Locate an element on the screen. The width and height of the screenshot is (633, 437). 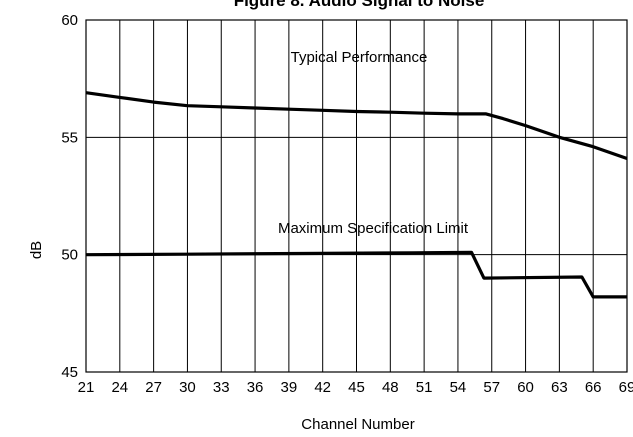
y-axis-label: dB is located at coordinates (36, 250).